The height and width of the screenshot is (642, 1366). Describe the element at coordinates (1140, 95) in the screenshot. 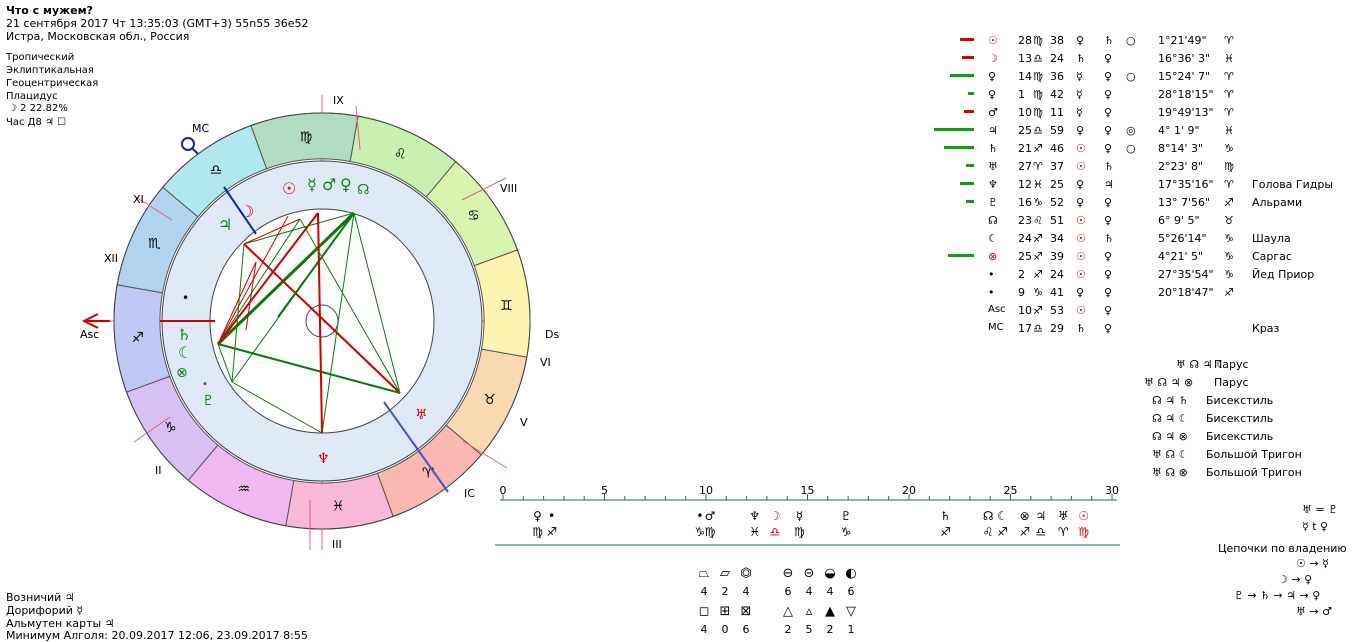

I see `position-row: ♀ 1 ♍ 42 ☿ ♀ 28°18'15" ♈` at that location.